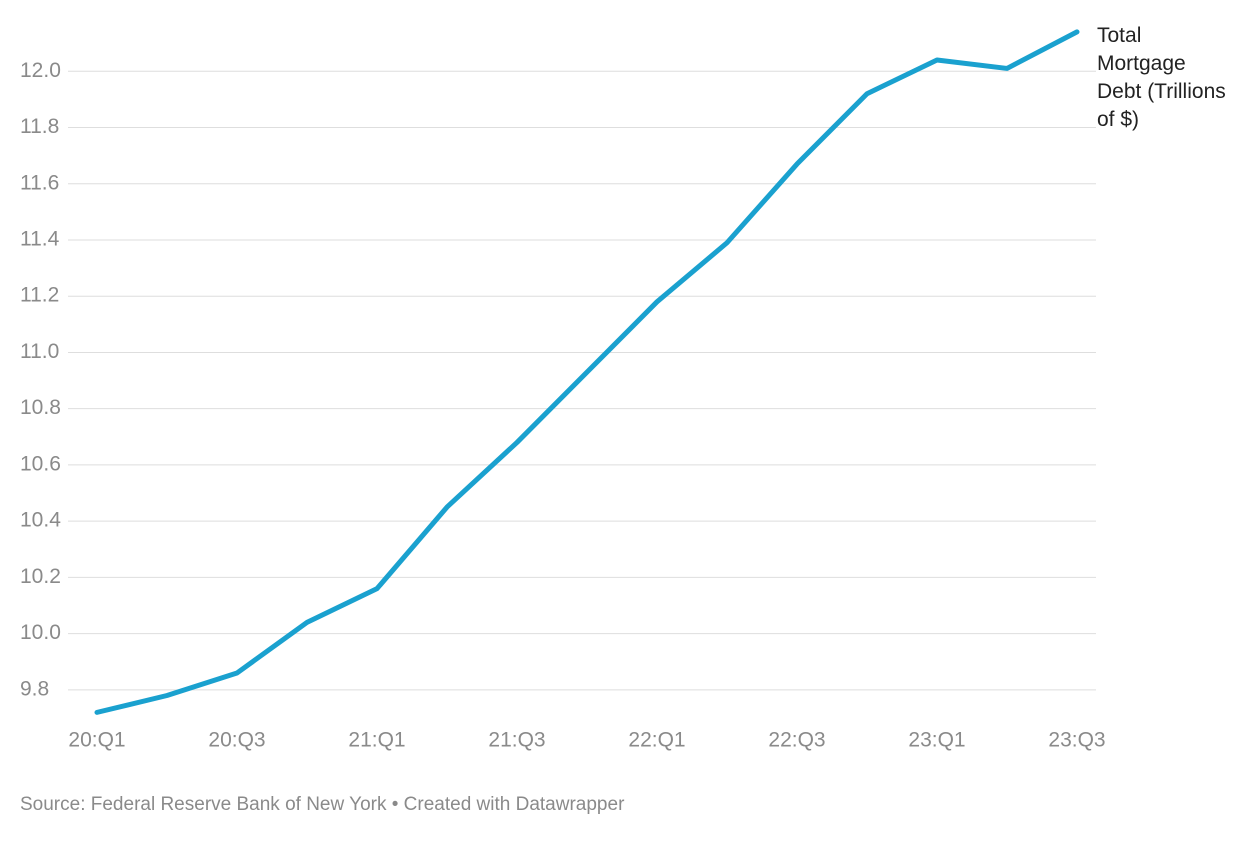 This screenshot has height=845, width=1240. What do you see at coordinates (39, 126) in the screenshot?
I see `y-tick-label: 11.8` at bounding box center [39, 126].